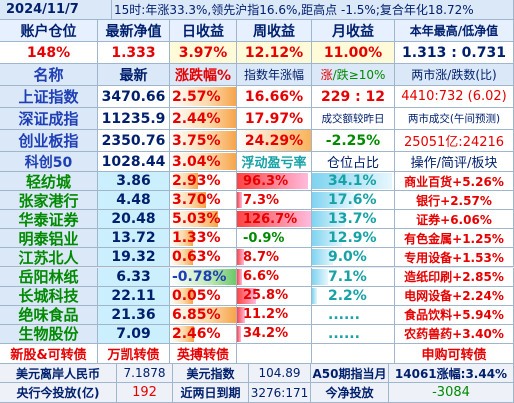 The image size is (514, 403). Describe the element at coordinates (454, 141) in the screenshot. I see `index-extra: 25051亿:24216` at that location.